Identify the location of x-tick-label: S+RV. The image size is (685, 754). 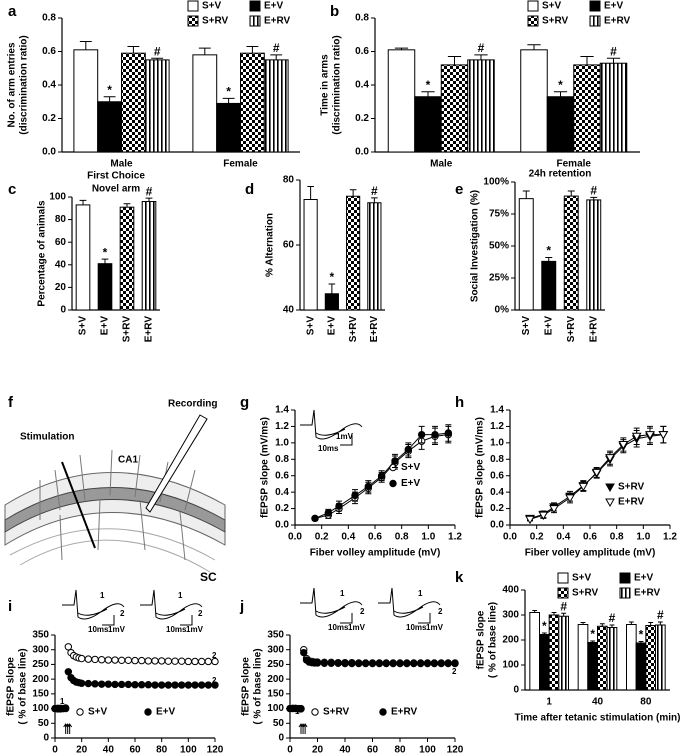
(353, 329).